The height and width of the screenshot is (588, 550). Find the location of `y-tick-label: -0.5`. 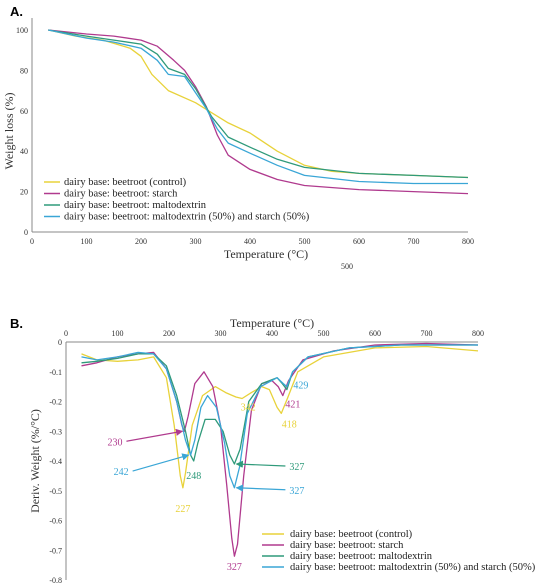

y-tick-label: -0.5 is located at coordinates (55, 491).